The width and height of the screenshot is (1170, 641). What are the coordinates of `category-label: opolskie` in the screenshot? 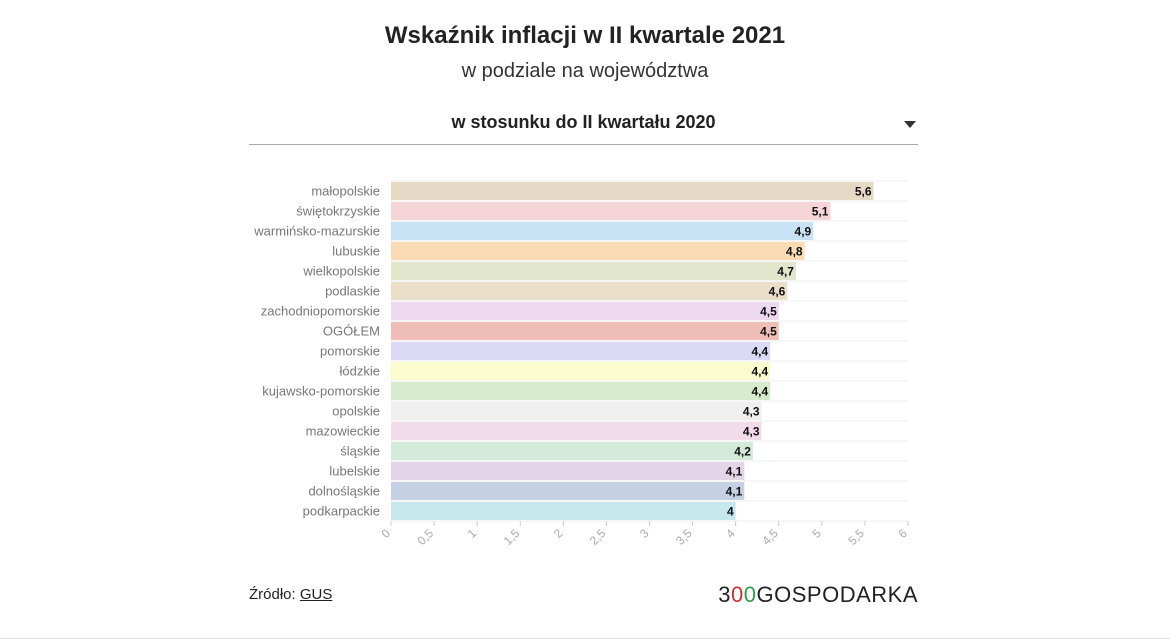 It's located at (356, 411).